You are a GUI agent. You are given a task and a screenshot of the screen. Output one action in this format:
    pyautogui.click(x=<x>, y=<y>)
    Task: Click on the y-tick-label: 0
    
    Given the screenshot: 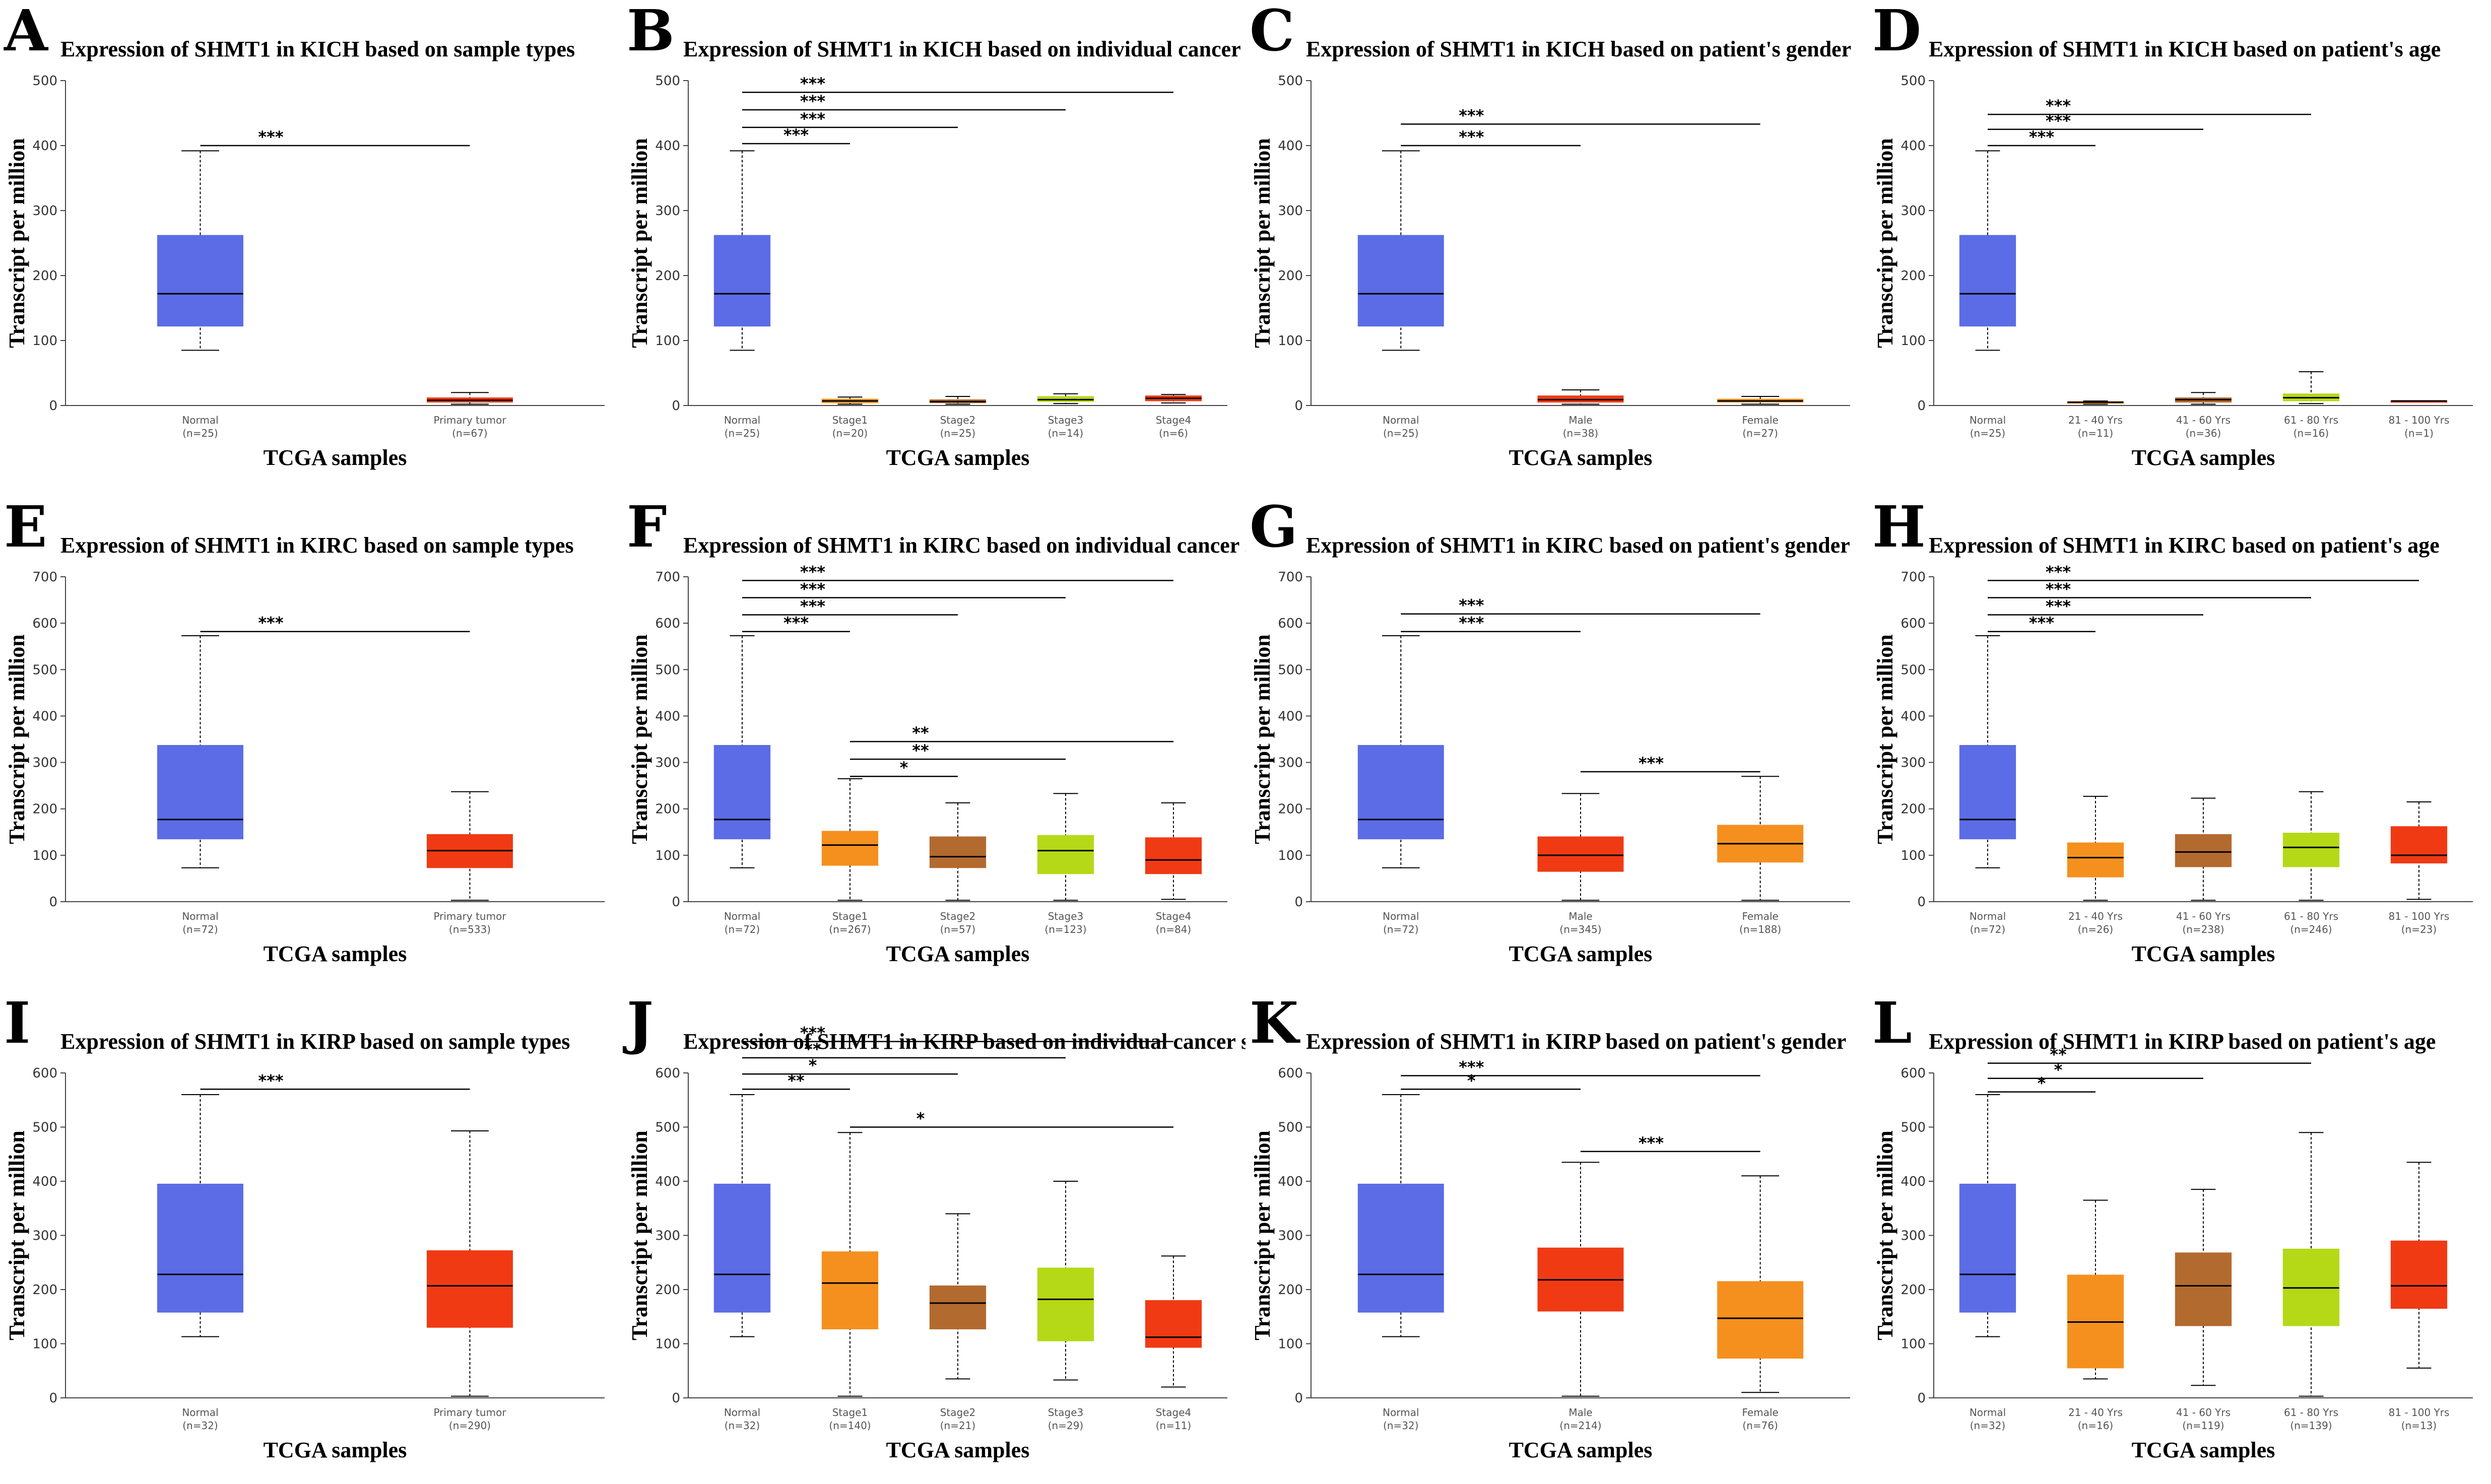 What is the action you would take?
    pyautogui.click(x=53, y=903)
    